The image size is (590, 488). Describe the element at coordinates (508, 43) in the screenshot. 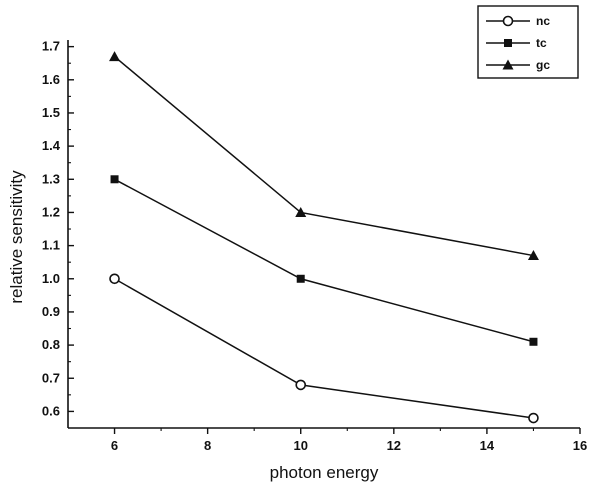

I see `legend-marker-tc` at that location.